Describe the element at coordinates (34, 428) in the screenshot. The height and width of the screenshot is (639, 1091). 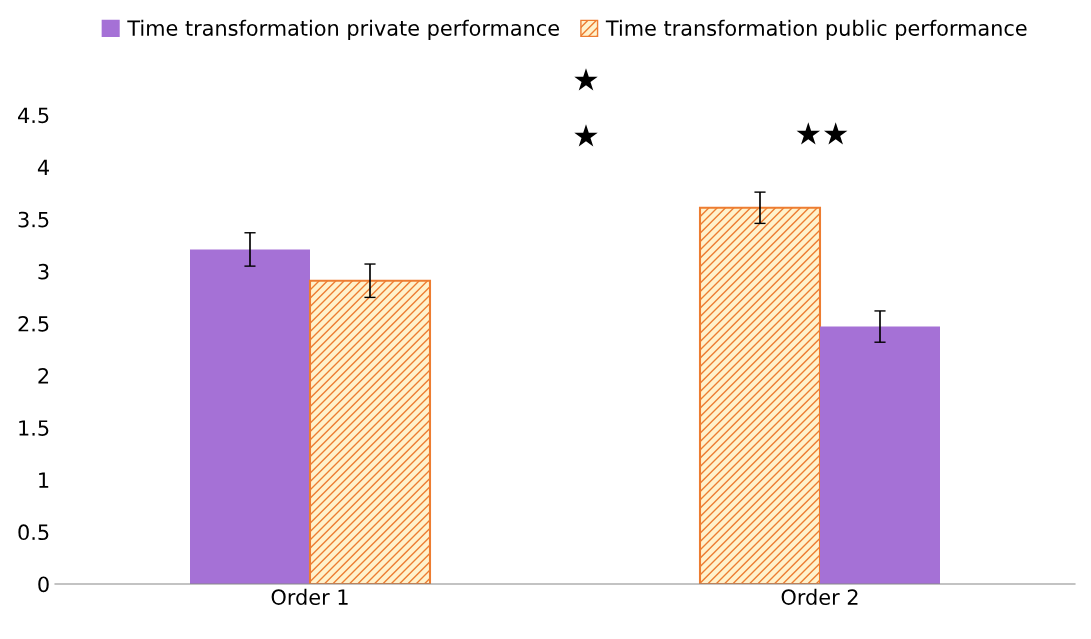
I see `y-tick-label: 1.5` at that location.